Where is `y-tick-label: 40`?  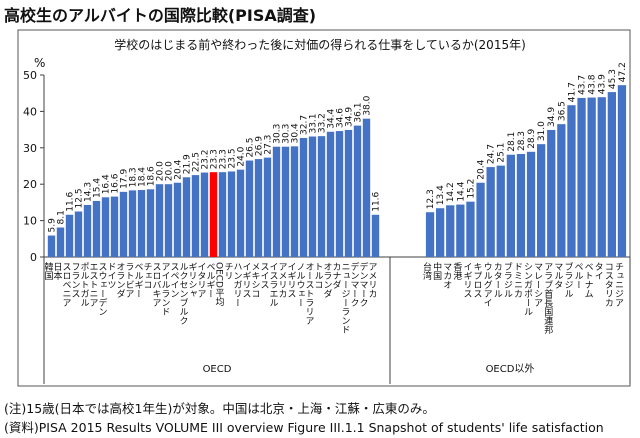
y-tick-label: 40 is located at coordinates (30, 111).